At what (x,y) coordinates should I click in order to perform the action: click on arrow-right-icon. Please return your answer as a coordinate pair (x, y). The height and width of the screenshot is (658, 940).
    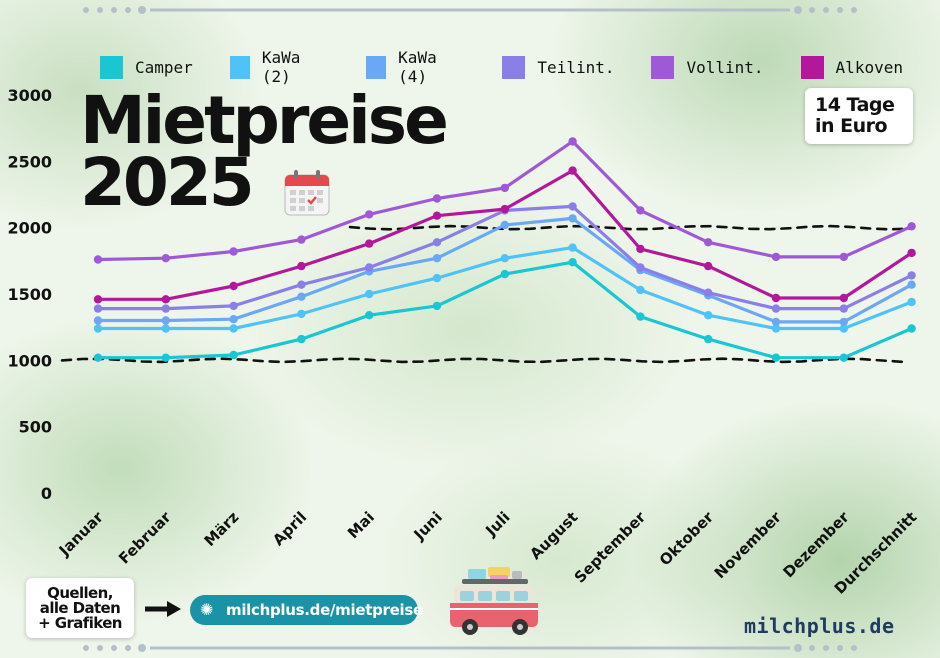
    Looking at the image, I should click on (163, 609).